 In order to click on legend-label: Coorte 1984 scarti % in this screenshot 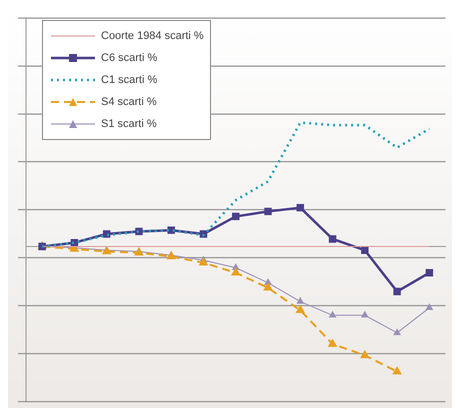, I will do `click(152, 36)`.